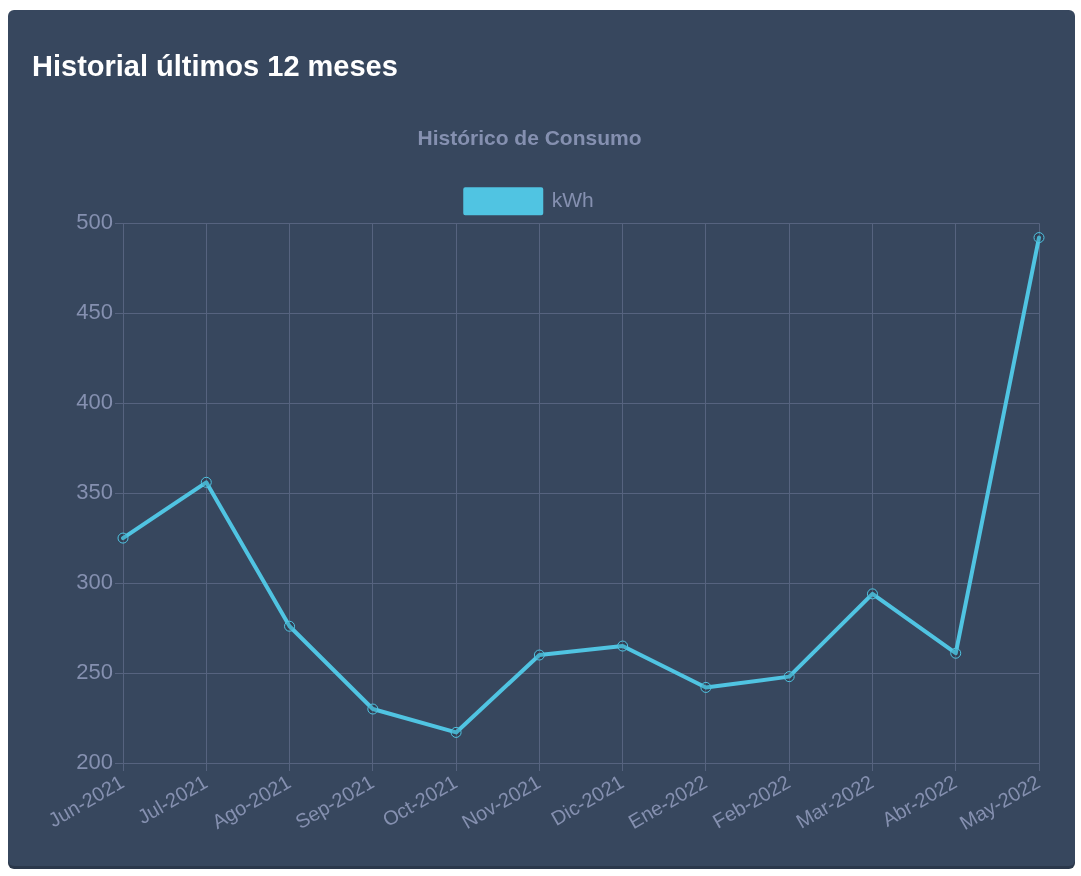 Image resolution: width=1081 pixels, height=876 pixels. I want to click on chart-title: Historial últimos 12 meses, so click(215, 66).